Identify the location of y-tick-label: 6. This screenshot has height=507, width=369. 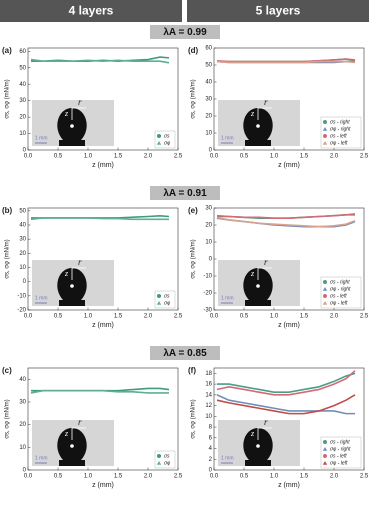
(211, 438).